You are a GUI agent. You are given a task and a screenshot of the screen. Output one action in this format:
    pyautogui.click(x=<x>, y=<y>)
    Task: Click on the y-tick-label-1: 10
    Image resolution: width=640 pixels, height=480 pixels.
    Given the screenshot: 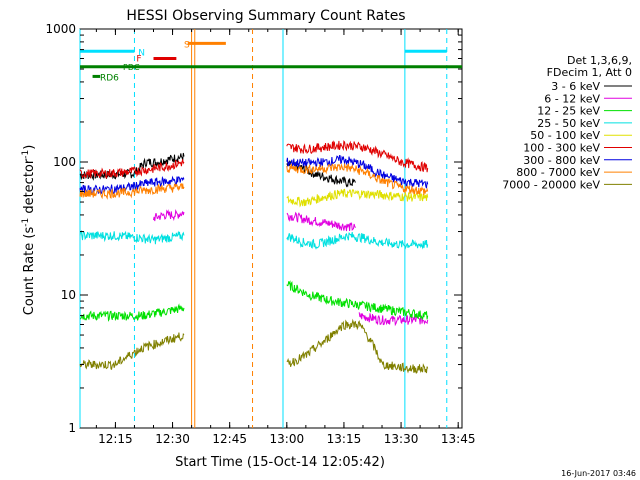 What is the action you would take?
    pyautogui.click(x=68, y=295)
    